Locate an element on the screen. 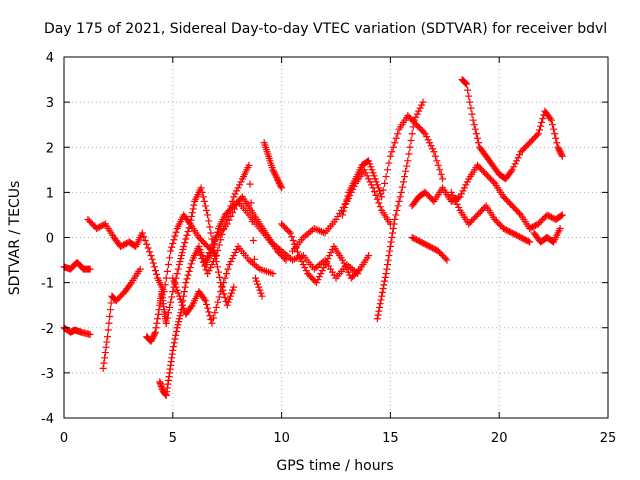 This screenshot has height=480, width=640. y-tick-label: -3 is located at coordinates (47, 374).